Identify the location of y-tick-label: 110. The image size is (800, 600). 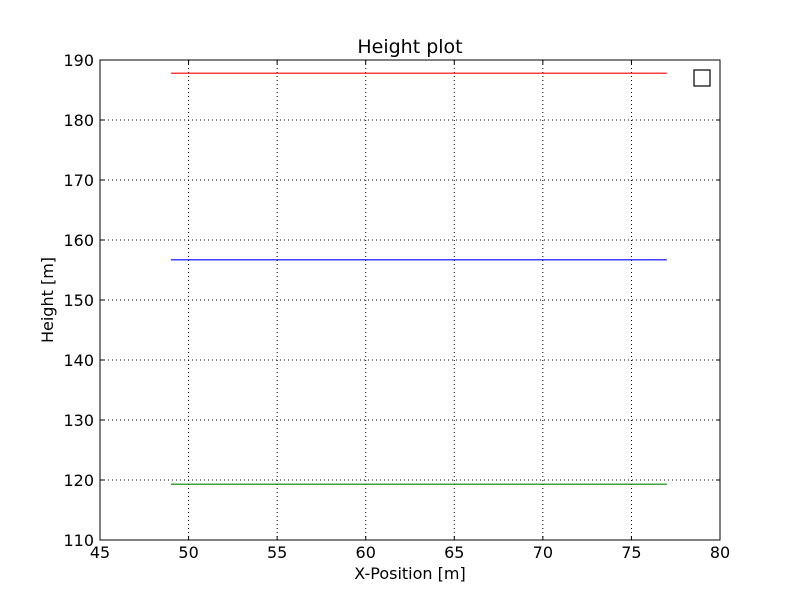
(78, 540).